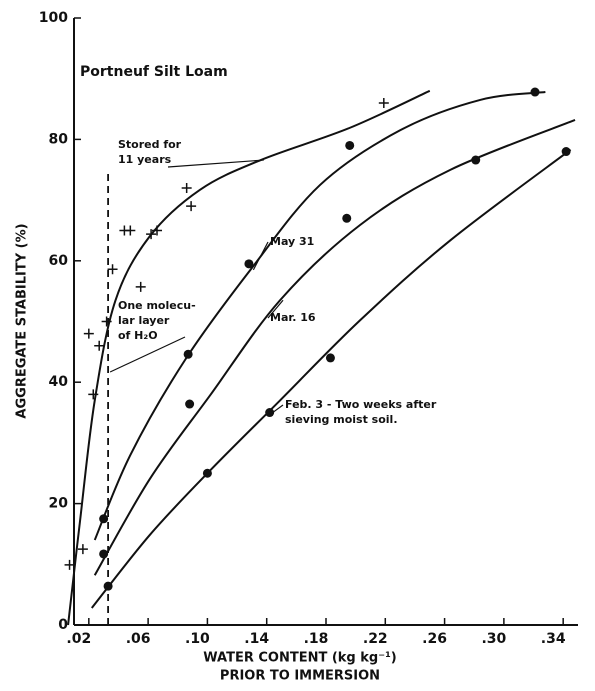 The image size is (595, 691). What do you see at coordinates (63, 625) in the screenshot?
I see `y-tick-label: 0` at bounding box center [63, 625].